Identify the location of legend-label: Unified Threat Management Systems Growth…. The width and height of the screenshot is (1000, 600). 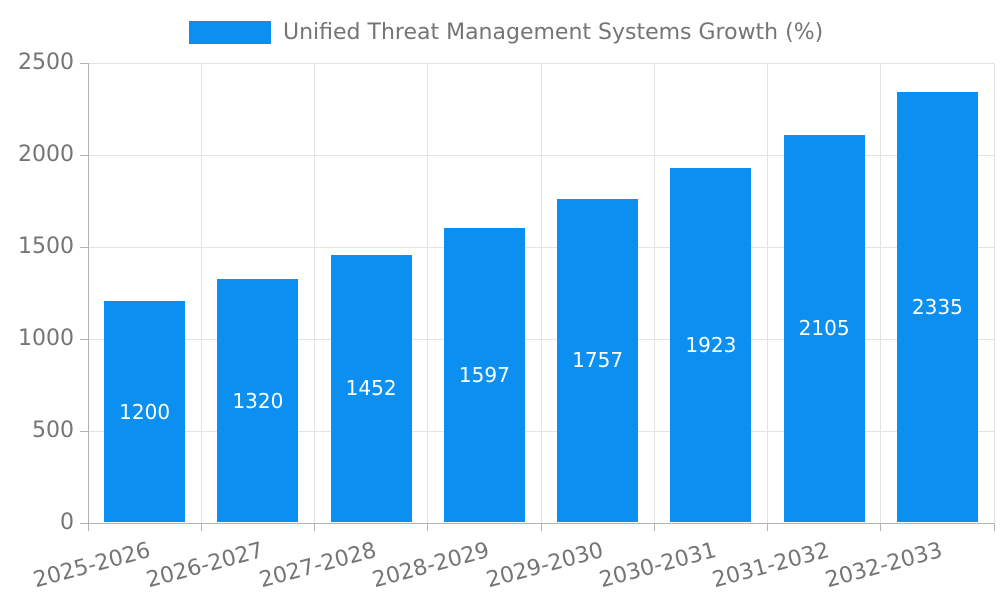
(553, 32).